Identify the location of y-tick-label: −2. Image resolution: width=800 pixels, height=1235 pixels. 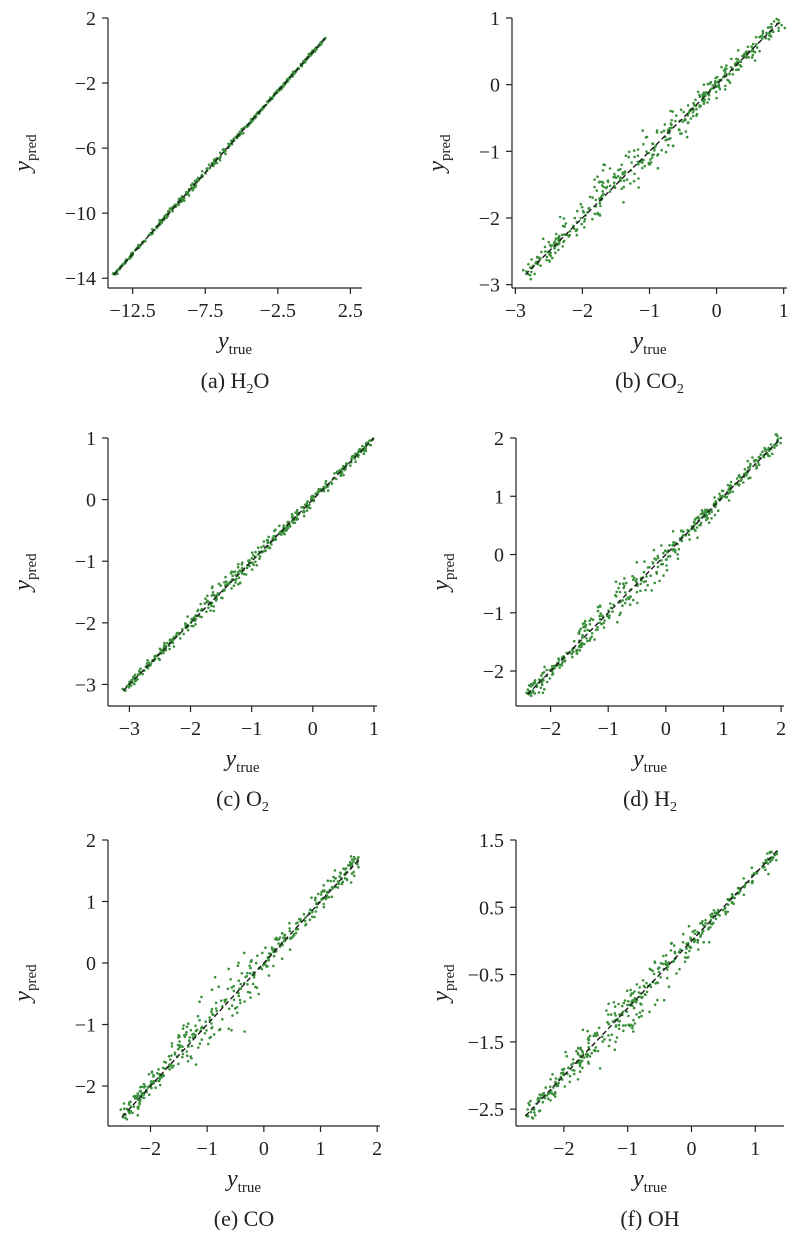
(493, 672).